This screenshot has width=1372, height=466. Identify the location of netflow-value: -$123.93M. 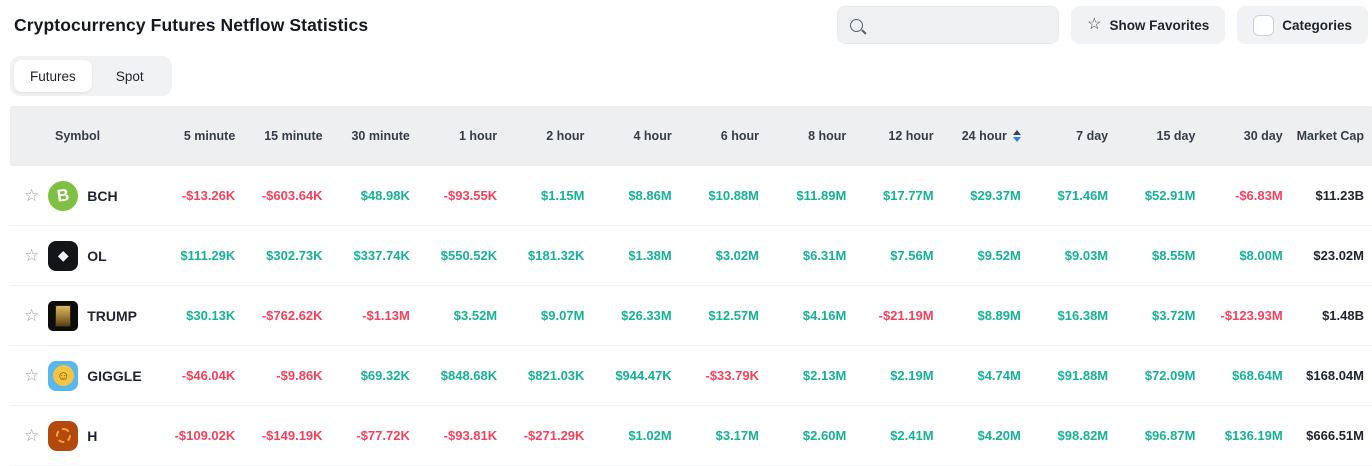
(1251, 315).